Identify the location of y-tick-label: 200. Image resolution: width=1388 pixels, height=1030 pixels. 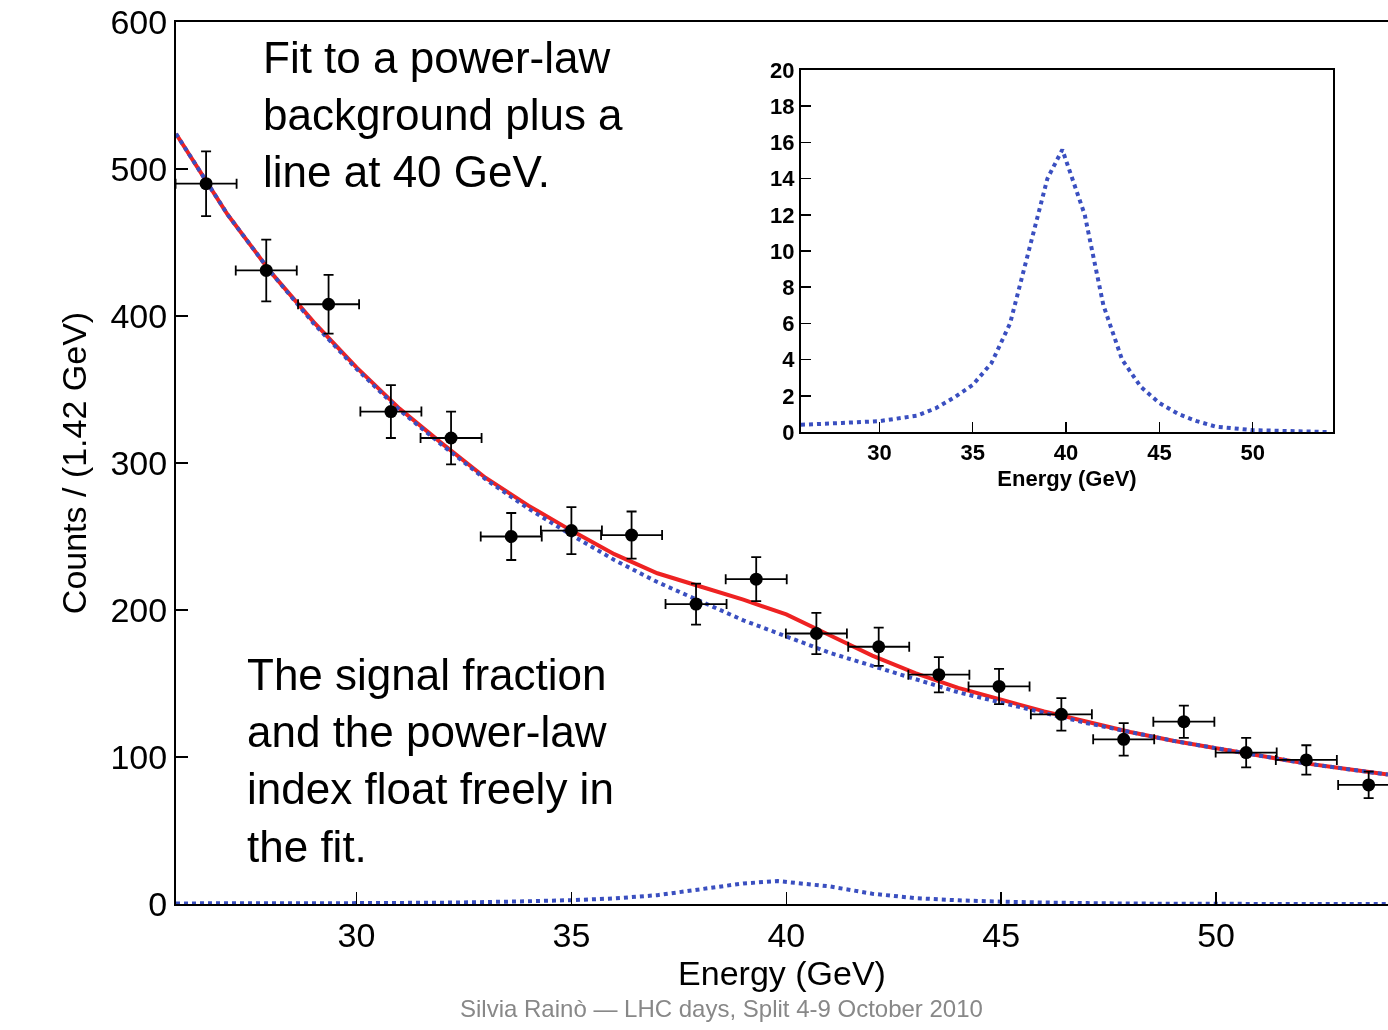
(139, 609).